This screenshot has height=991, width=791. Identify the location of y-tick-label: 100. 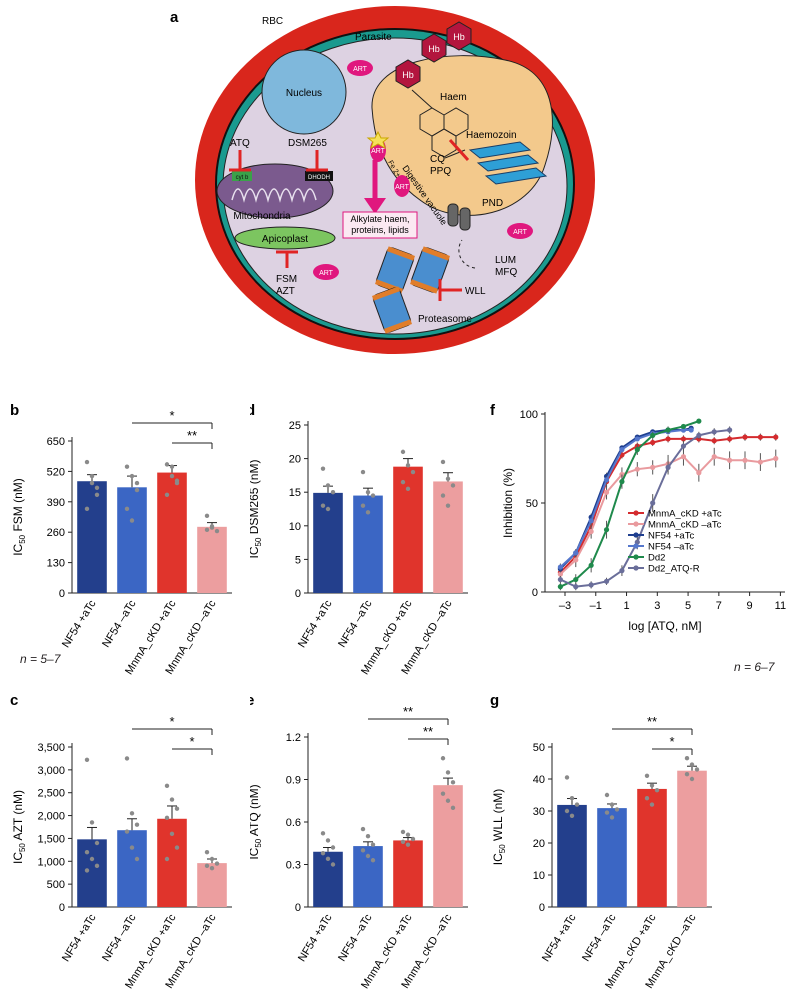
(529, 415).